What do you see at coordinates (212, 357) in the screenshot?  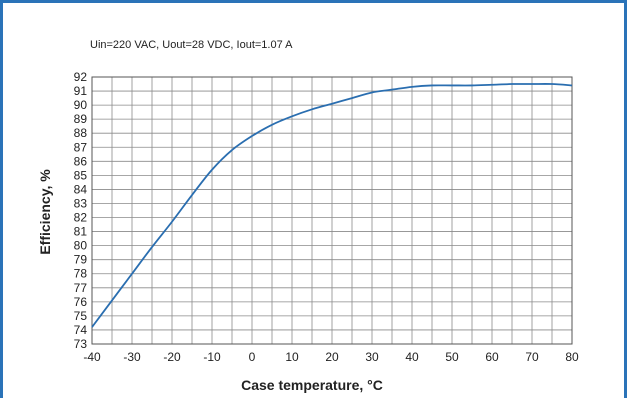 I see `x-tick-label: -10` at bounding box center [212, 357].